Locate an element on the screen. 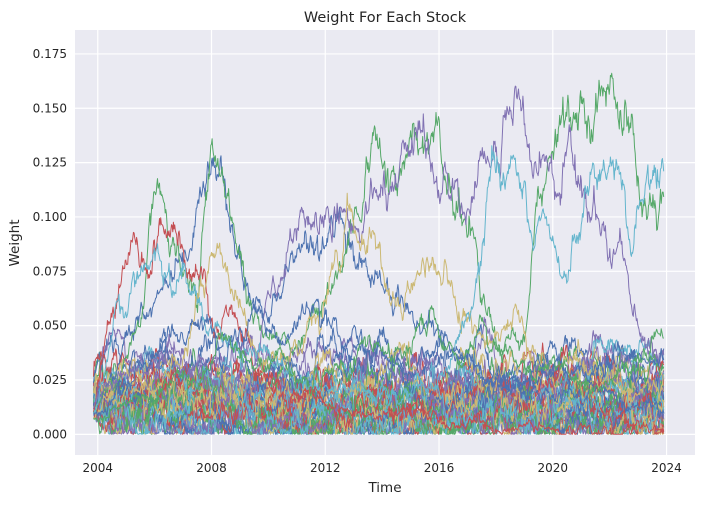  x-tick-label: 2008 is located at coordinates (211, 468).